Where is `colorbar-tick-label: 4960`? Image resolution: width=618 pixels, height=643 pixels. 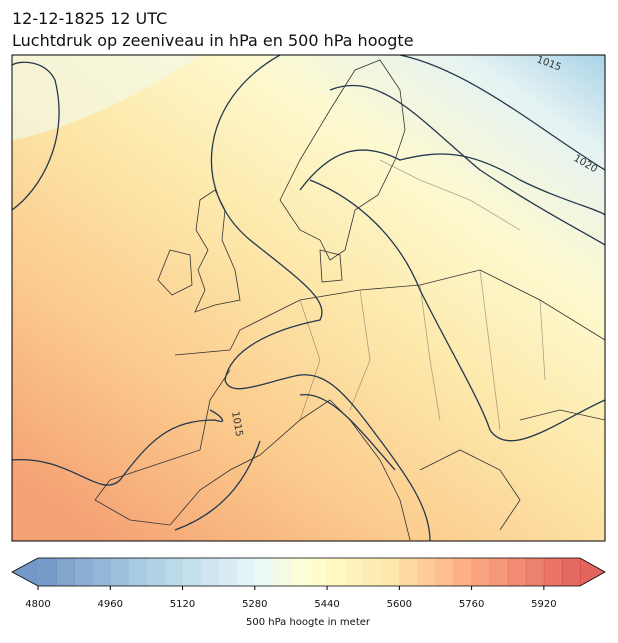
colorbar-tick-label: 4960 is located at coordinates (110, 604).